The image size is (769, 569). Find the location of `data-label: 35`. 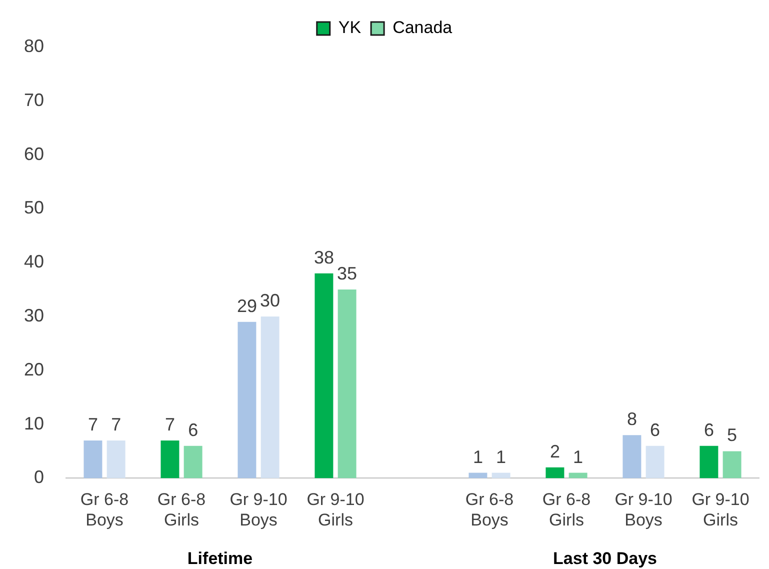

data-label: 35 is located at coordinates (347, 274).